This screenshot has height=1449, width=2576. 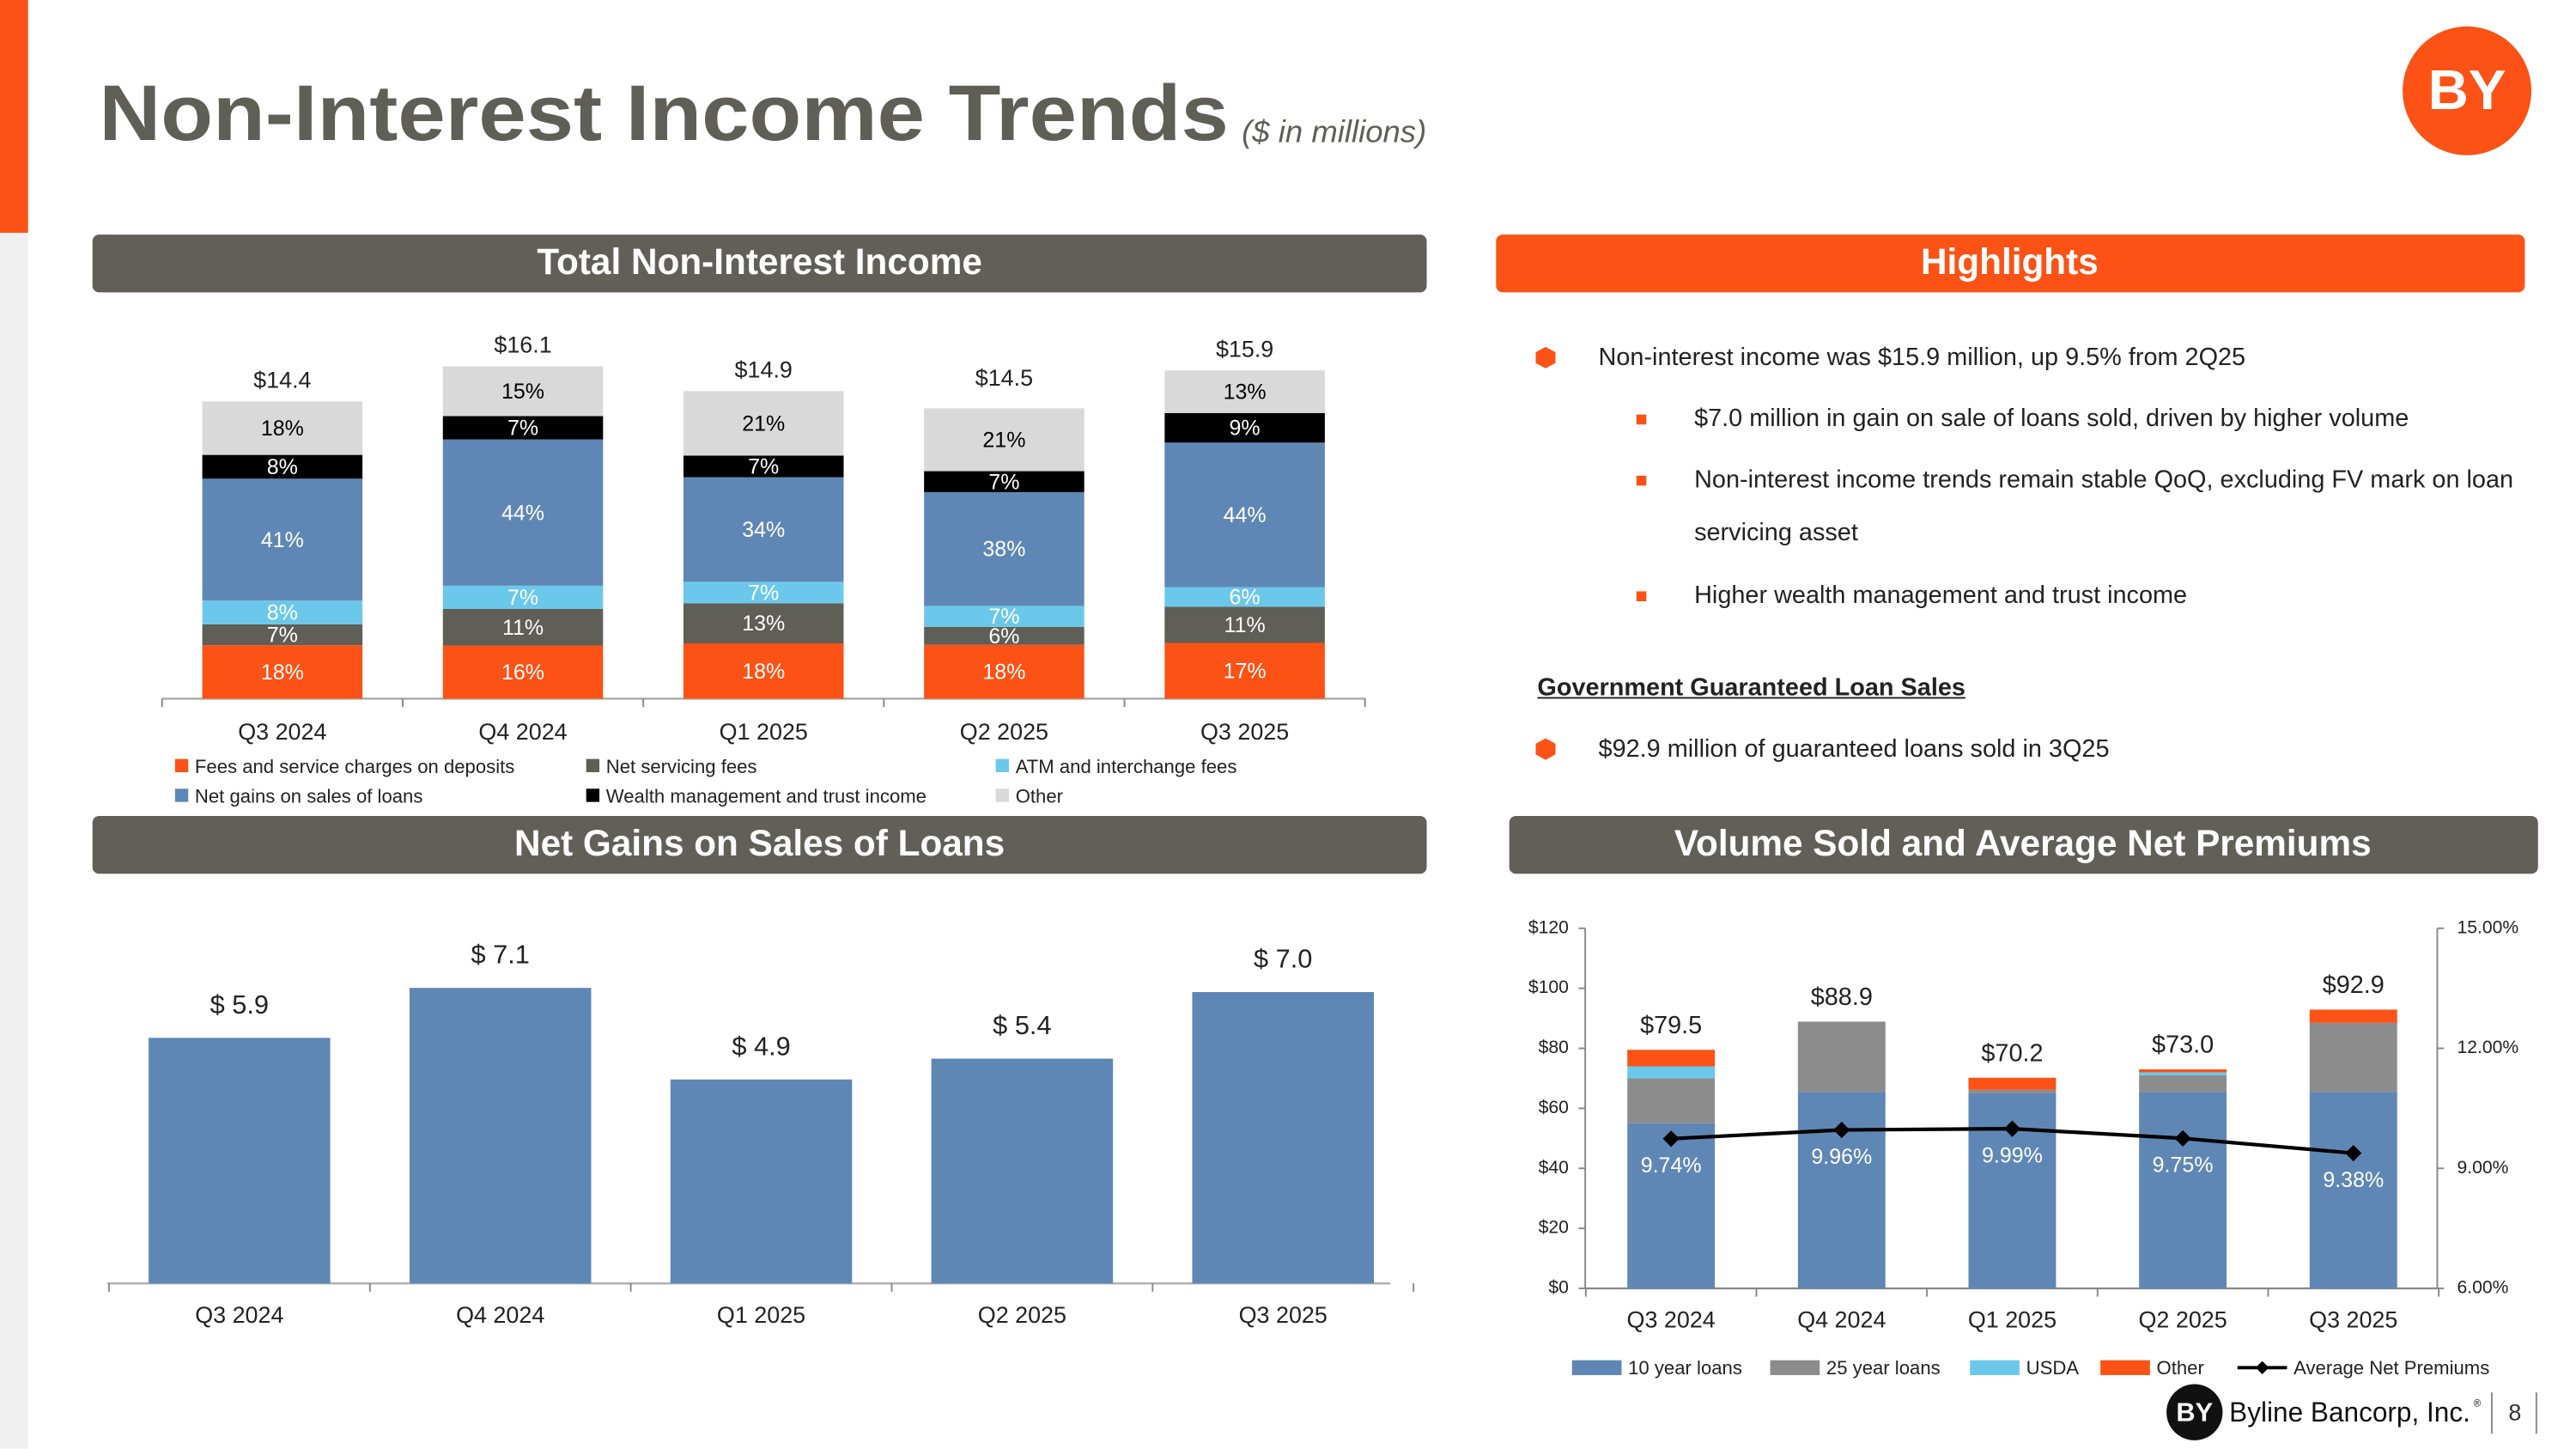 I want to click on y-tick-label: $20, so click(x=1554, y=1228).